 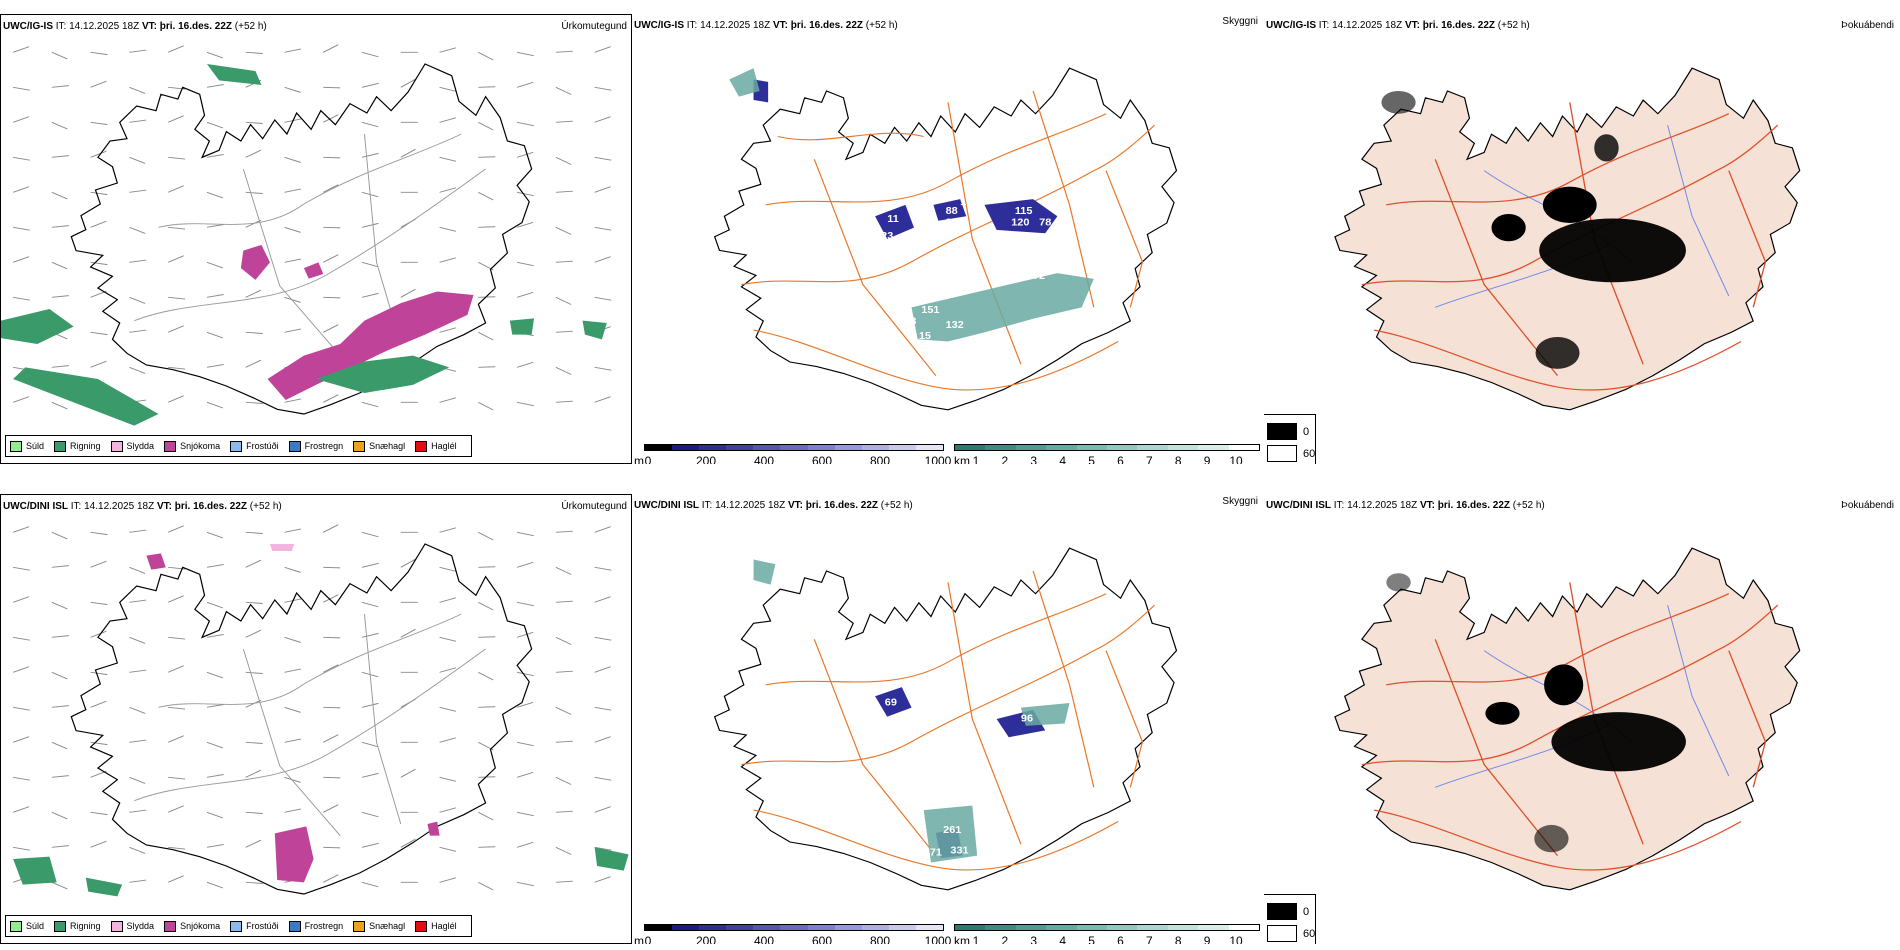 I want to click on legend-label: Rigning, so click(x=85, y=446).